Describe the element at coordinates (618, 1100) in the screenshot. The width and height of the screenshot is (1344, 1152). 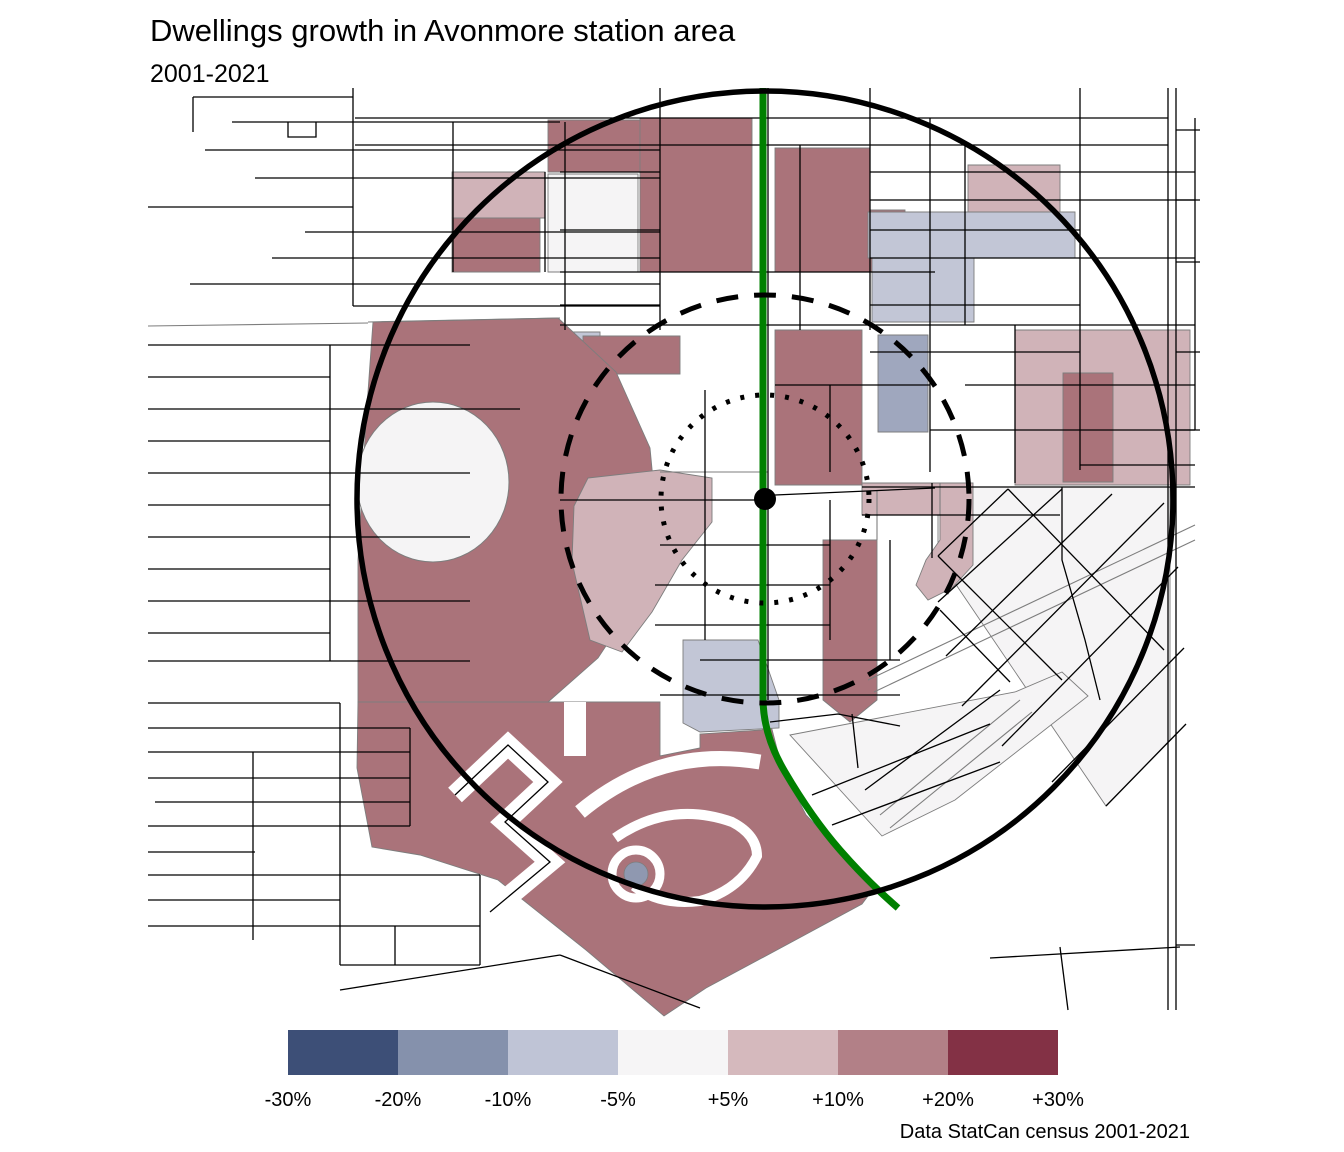
I see `legend-label-4: -5%` at that location.